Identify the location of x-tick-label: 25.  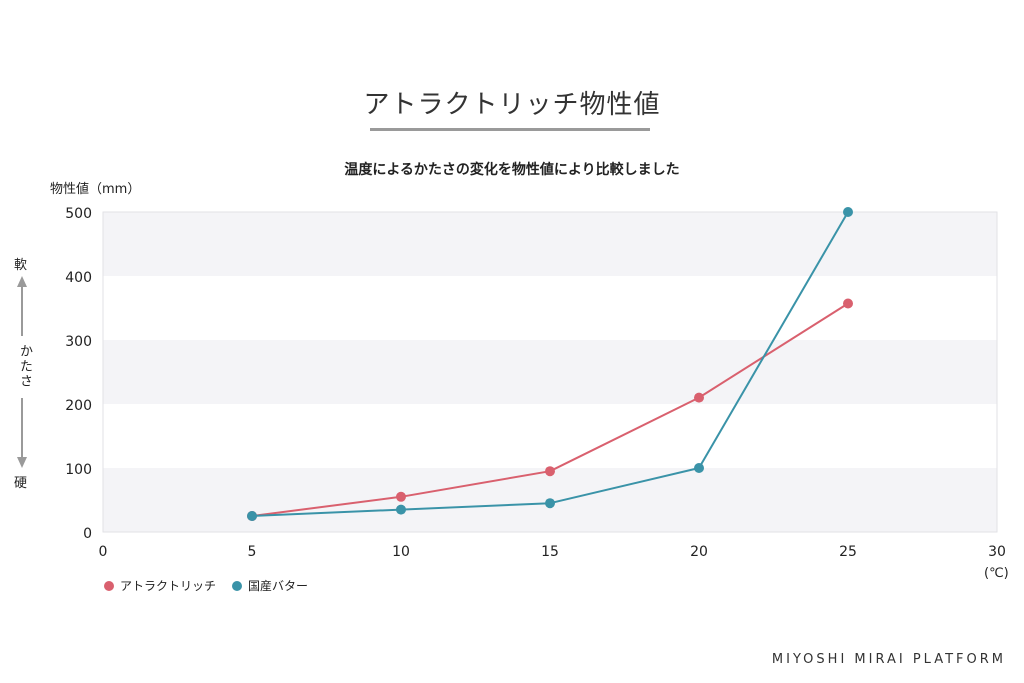
(848, 552).